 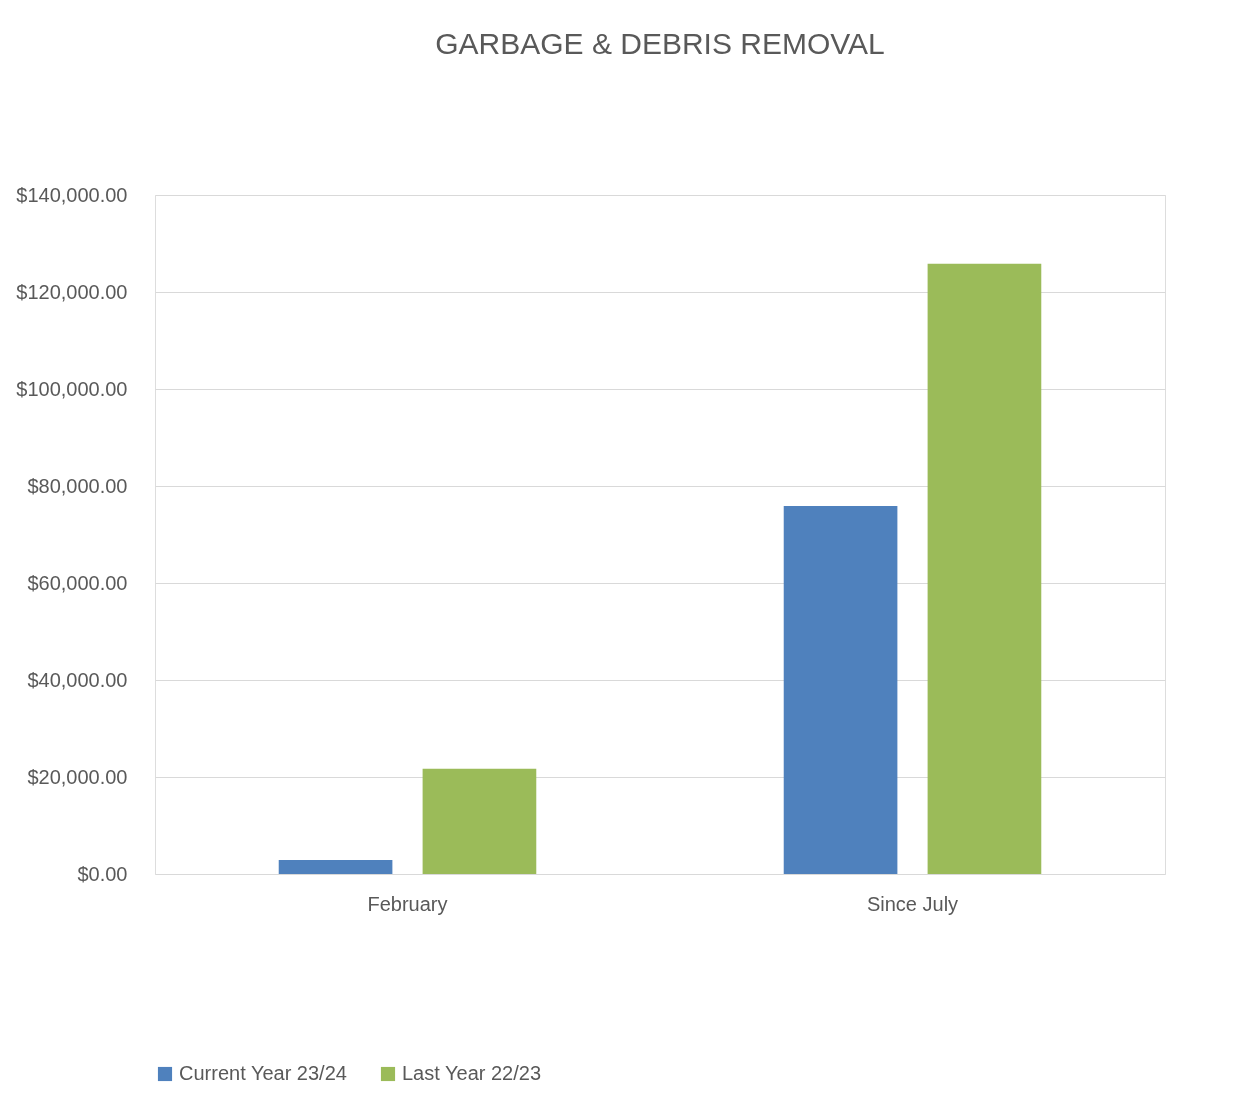 What do you see at coordinates (102, 873) in the screenshot?
I see `y-tick-label: $0.00` at bounding box center [102, 873].